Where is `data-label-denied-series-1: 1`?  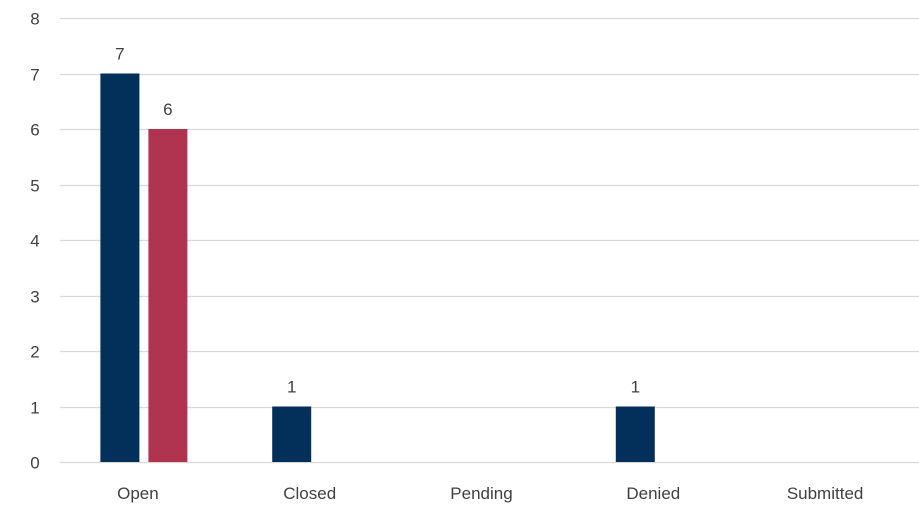
data-label-denied-series-1: 1 is located at coordinates (635, 387).